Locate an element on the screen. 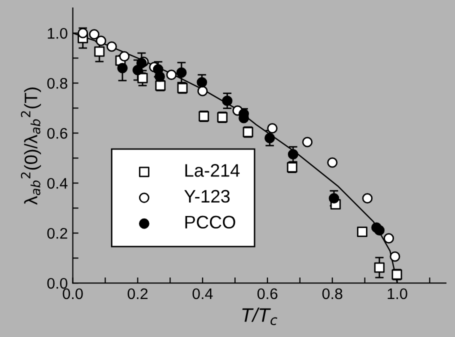 This screenshot has height=337, width=455. y-tick-label: 0.4 is located at coordinates (57, 183).